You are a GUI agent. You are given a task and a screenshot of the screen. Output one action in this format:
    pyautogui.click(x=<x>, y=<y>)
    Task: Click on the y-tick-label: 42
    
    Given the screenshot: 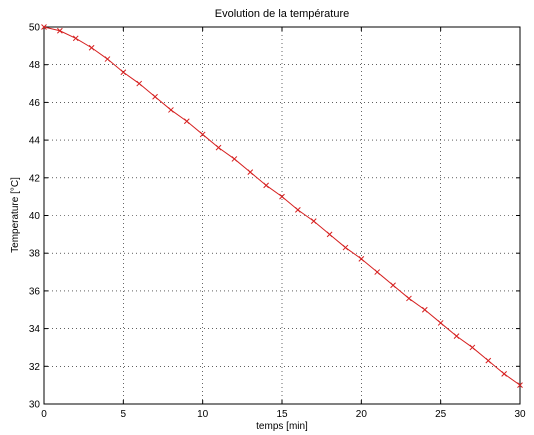 What is the action you would take?
    pyautogui.click(x=35, y=178)
    